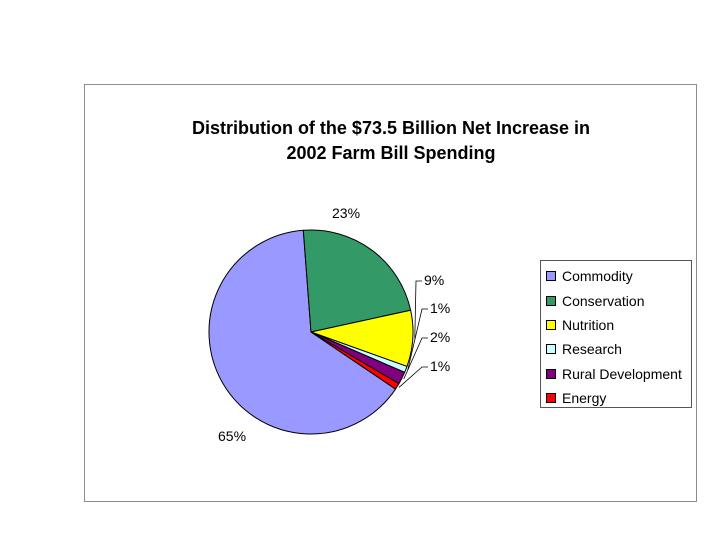 Image resolution: width=720 pixels, height=540 pixels. What do you see at coordinates (592, 349) in the screenshot?
I see `legend-label-research: Research` at bounding box center [592, 349].